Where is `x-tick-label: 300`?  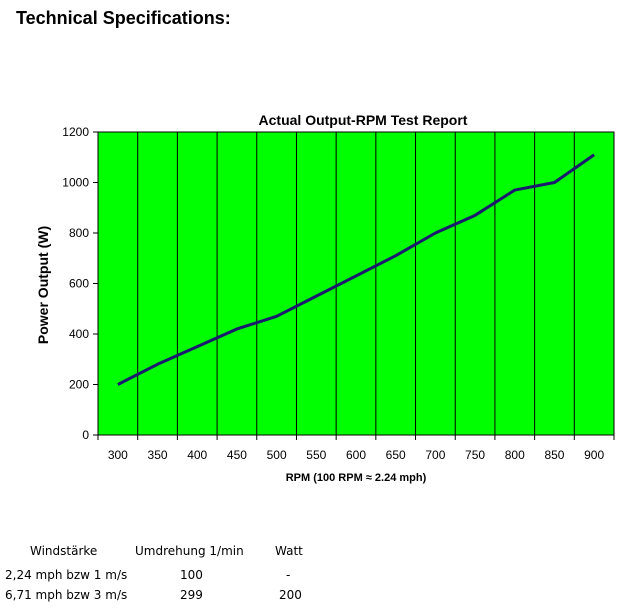 x-tick-label: 300 is located at coordinates (118, 455).